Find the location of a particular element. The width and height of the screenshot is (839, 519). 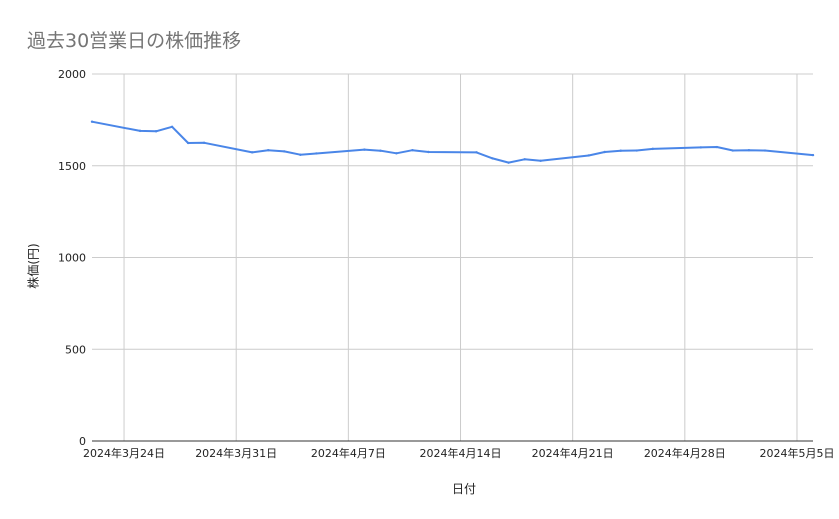

x-tick-label: 2024年4月21日 is located at coordinates (573, 453).